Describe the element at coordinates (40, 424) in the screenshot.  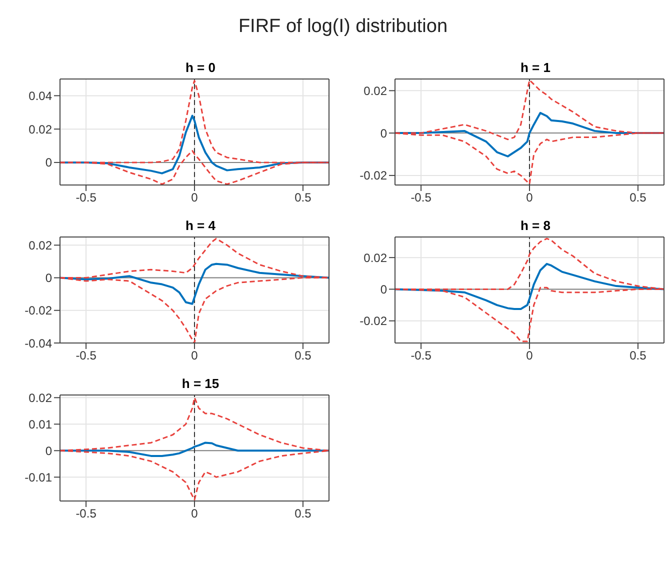
I see `y-tick-label: 0.01` at that location.